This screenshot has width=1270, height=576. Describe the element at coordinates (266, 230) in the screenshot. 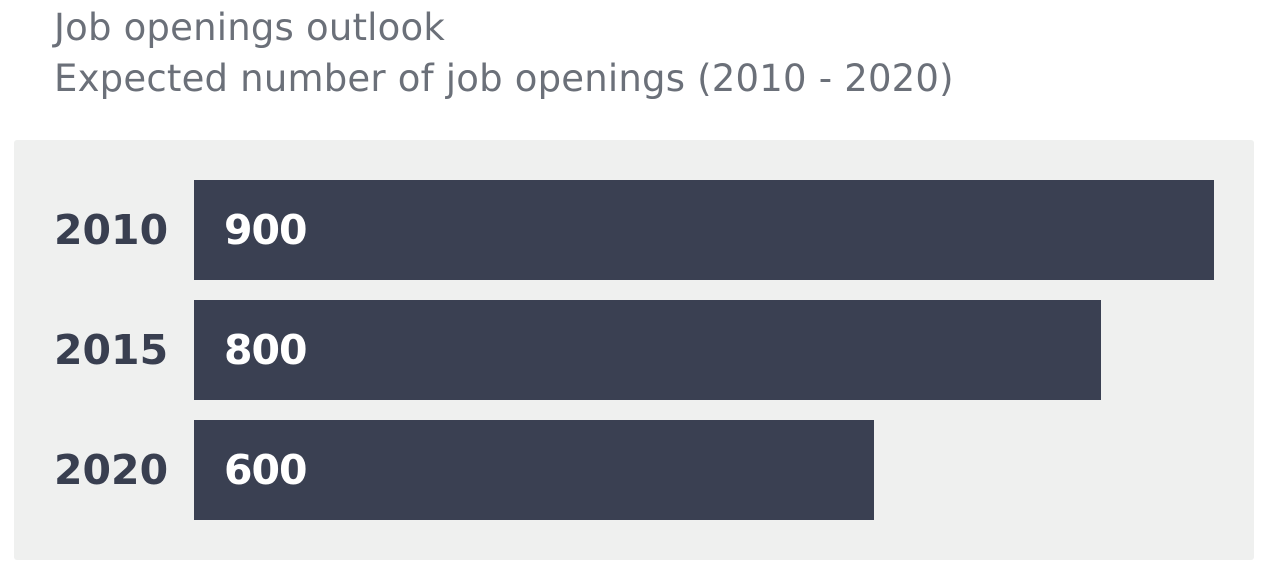

I see `value-label: 900` at that location.